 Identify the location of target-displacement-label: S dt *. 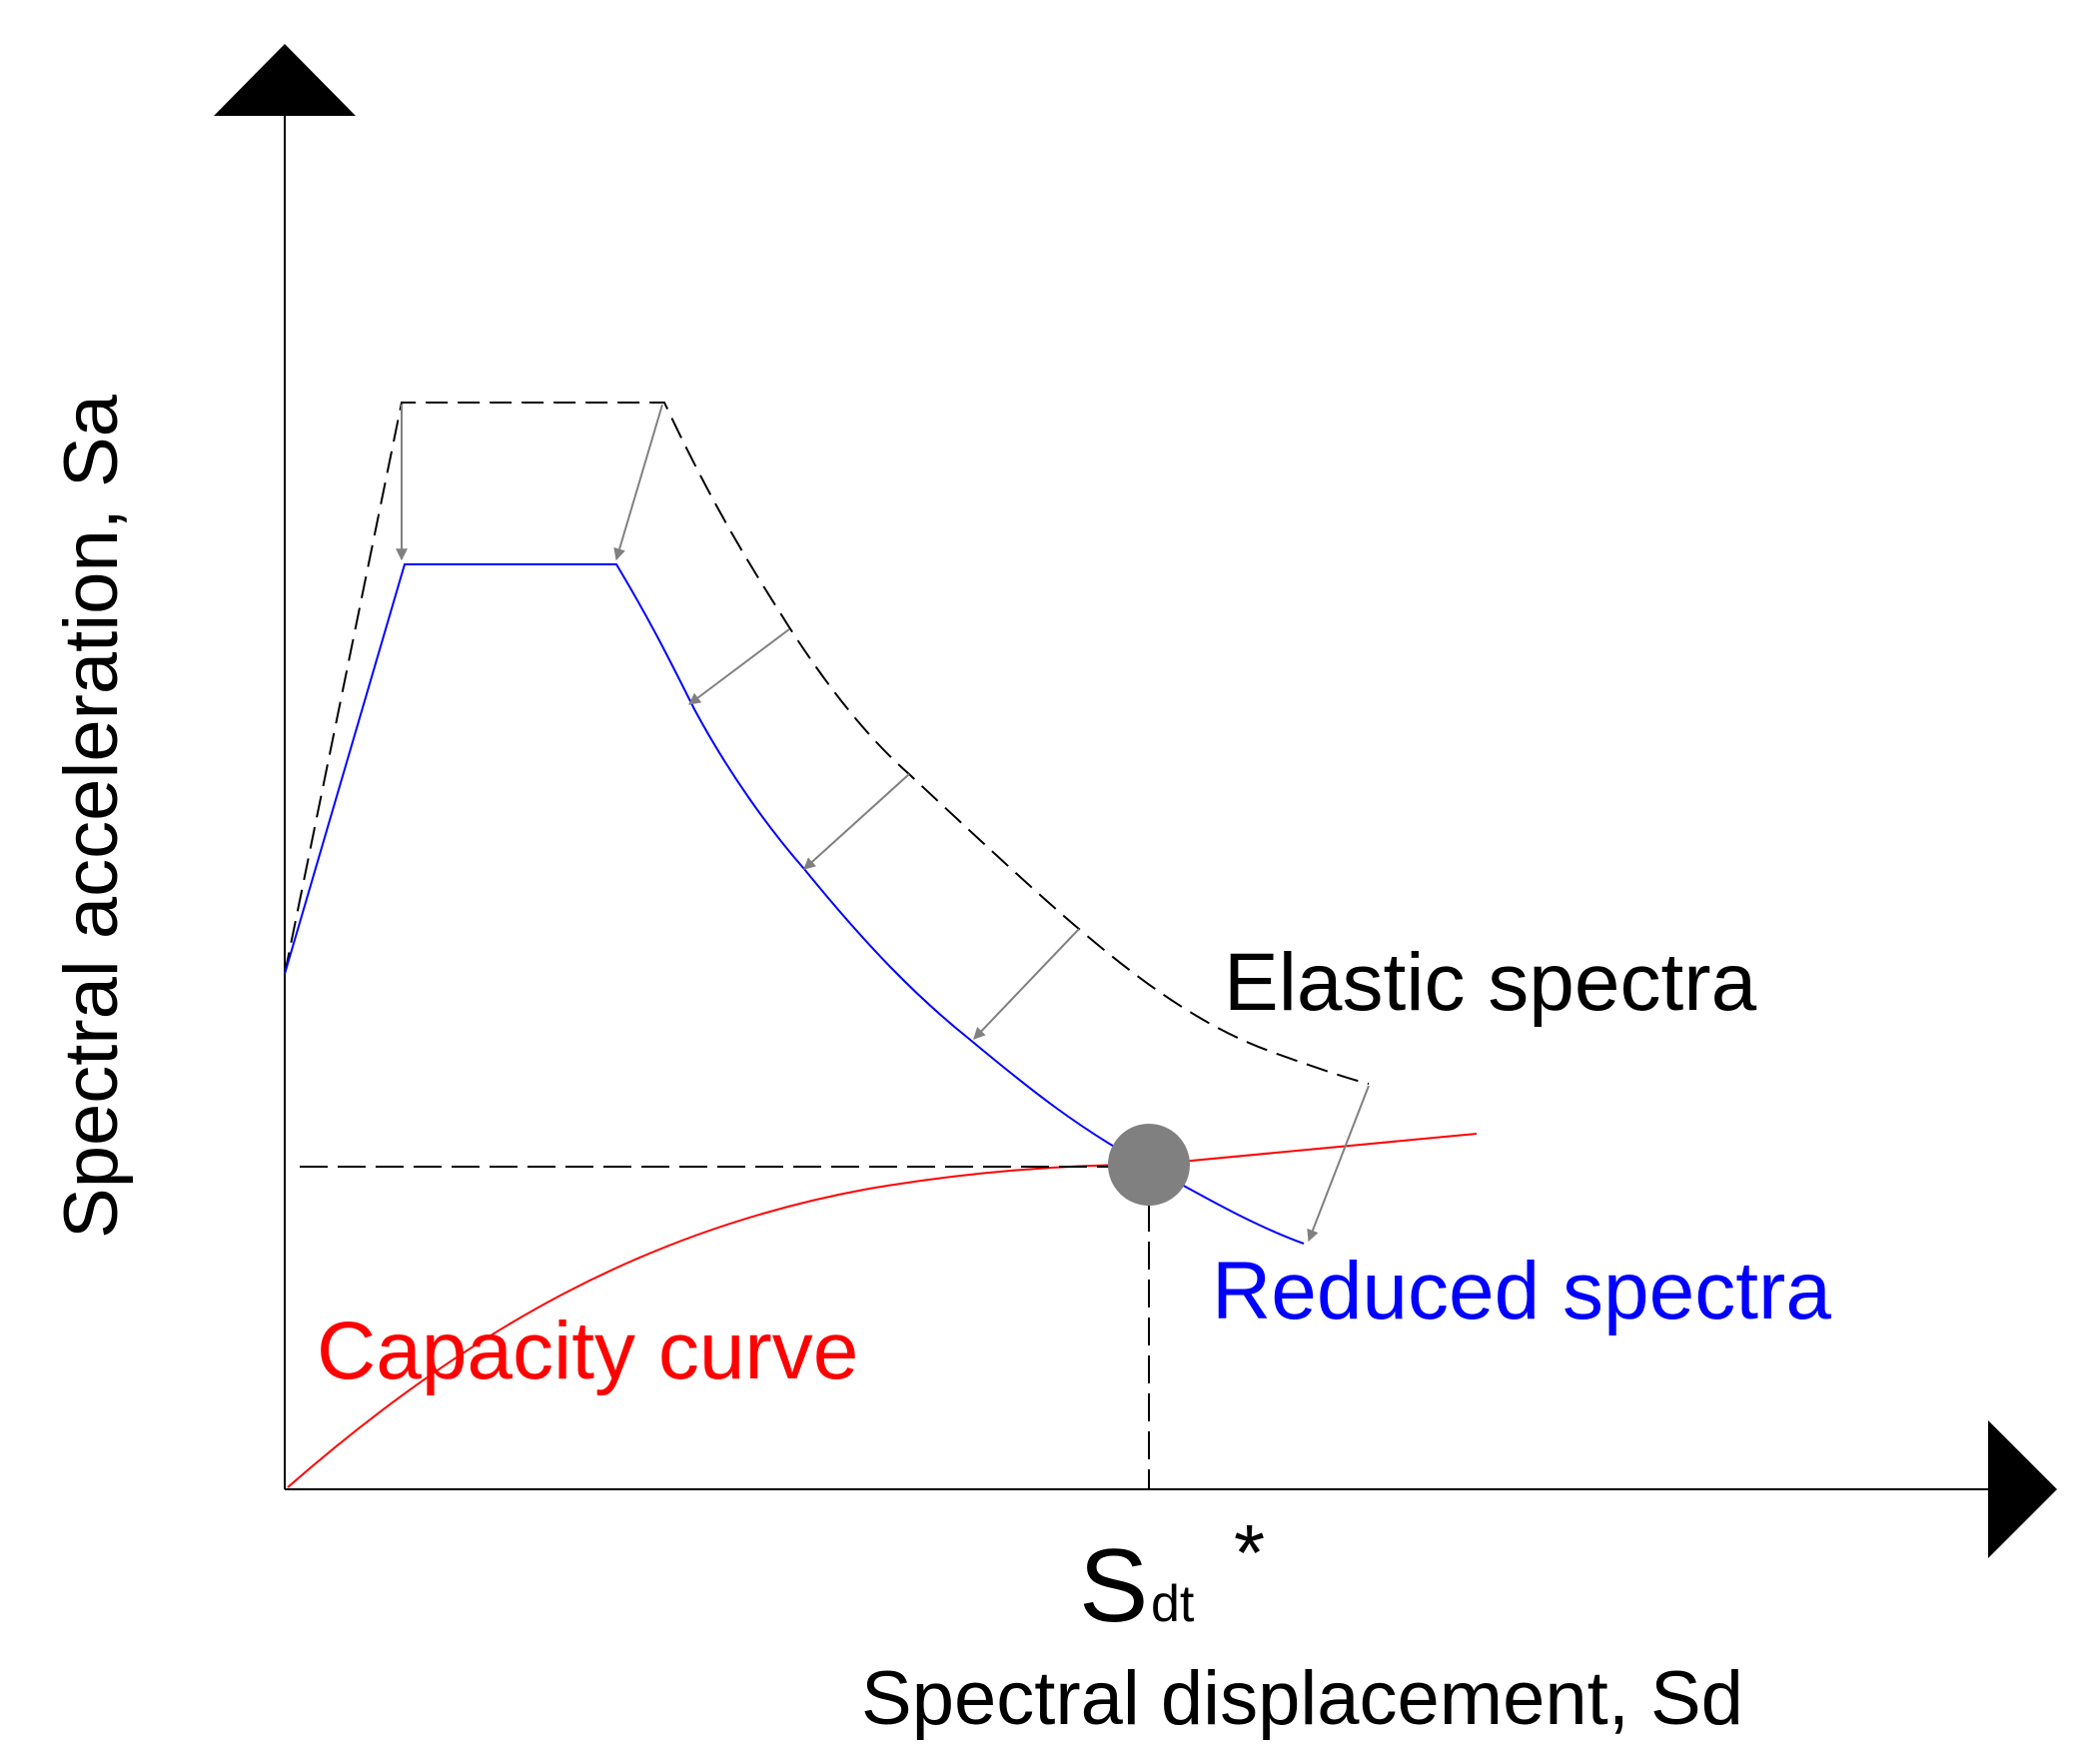
(1172, 1576).